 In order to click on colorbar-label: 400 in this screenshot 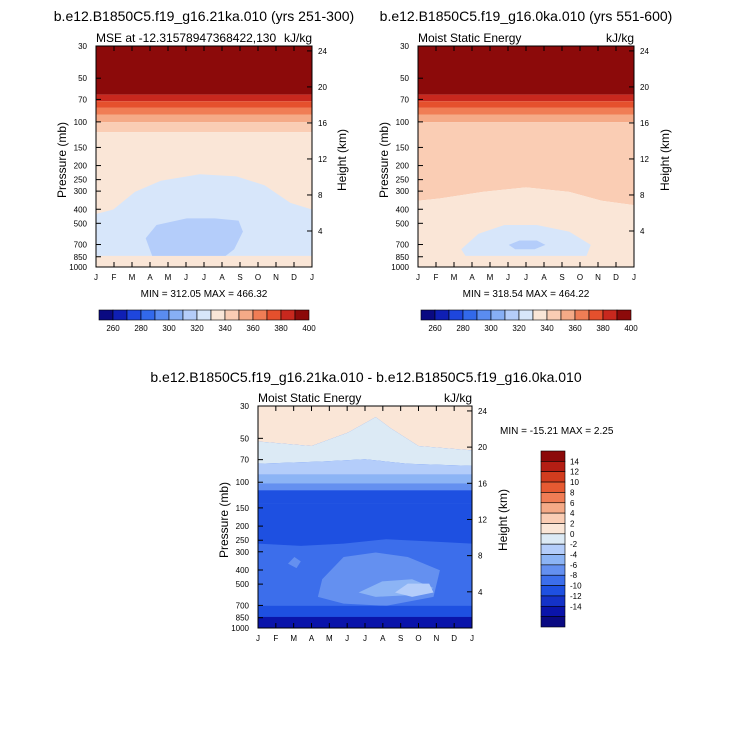, I will do `click(309, 328)`.